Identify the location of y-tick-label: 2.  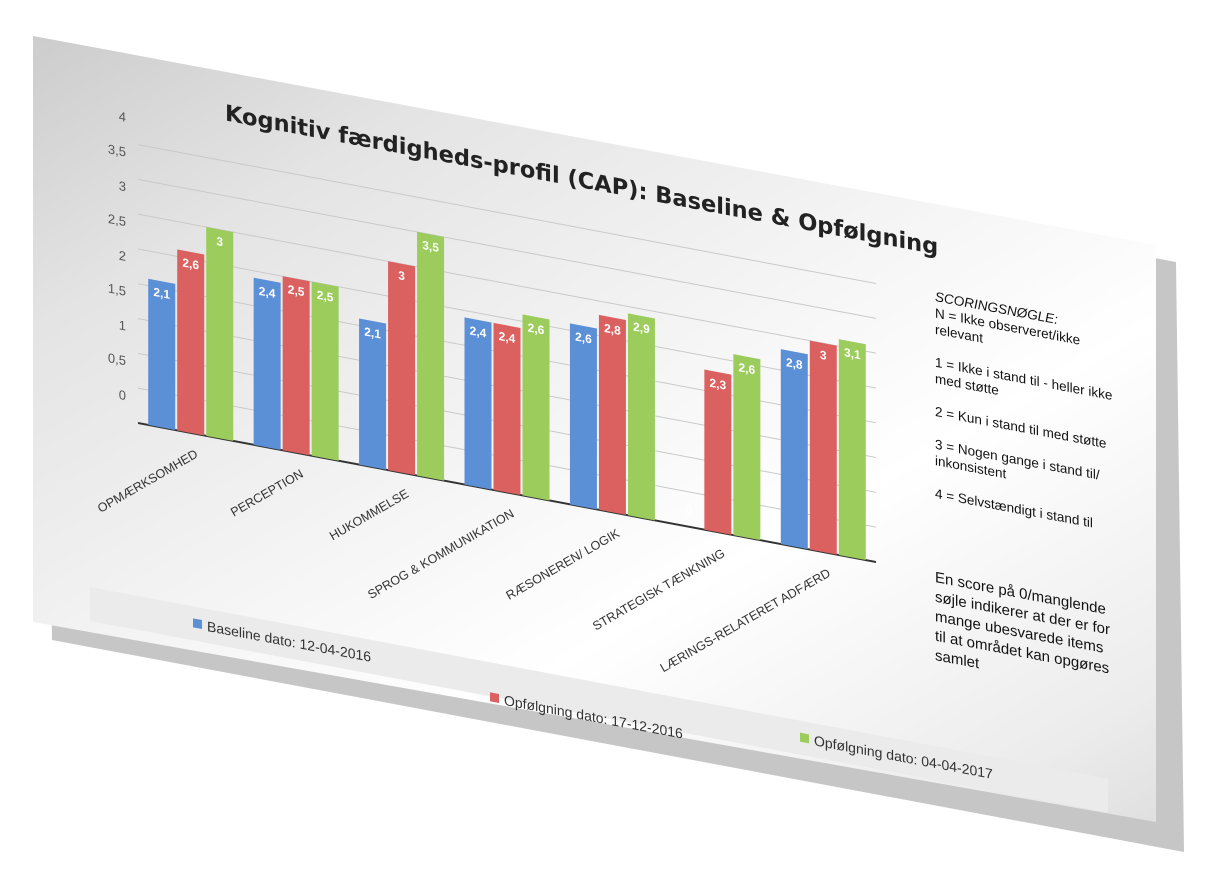
(122, 256).